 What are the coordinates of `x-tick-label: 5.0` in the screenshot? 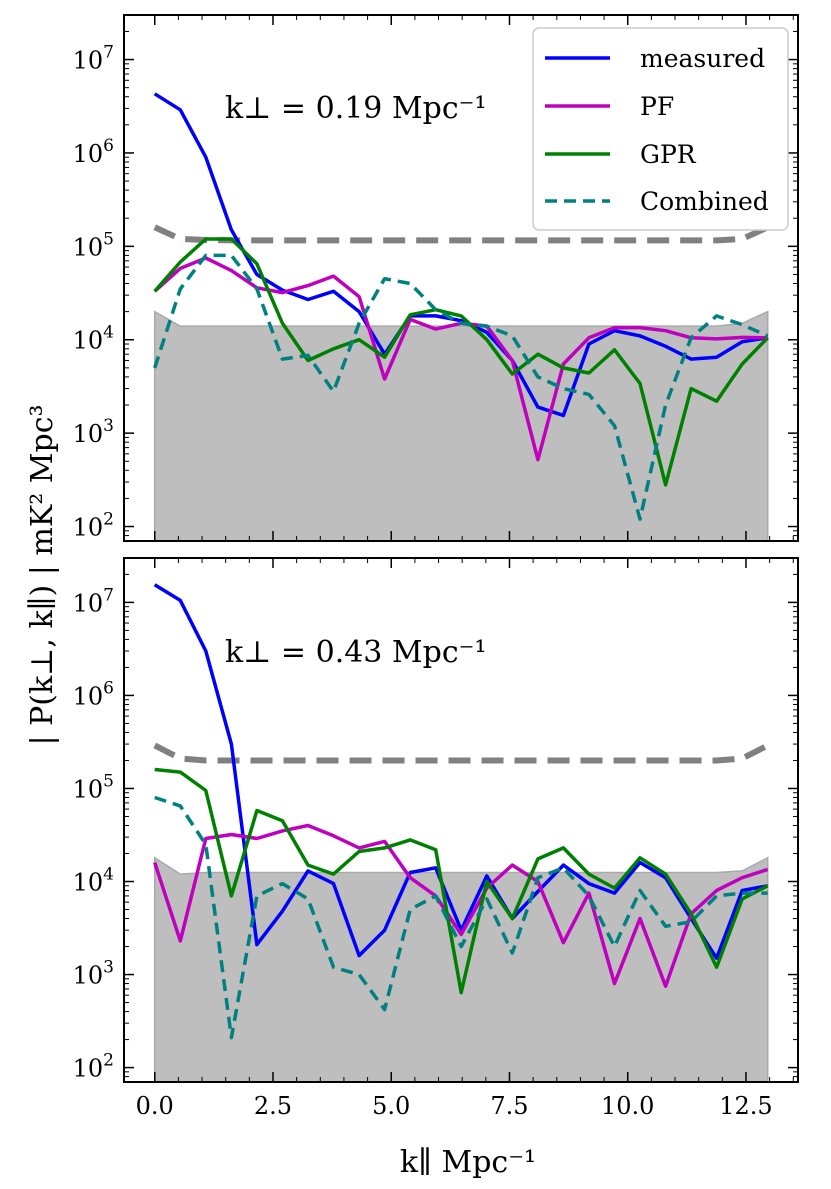 It's located at (391, 1106).